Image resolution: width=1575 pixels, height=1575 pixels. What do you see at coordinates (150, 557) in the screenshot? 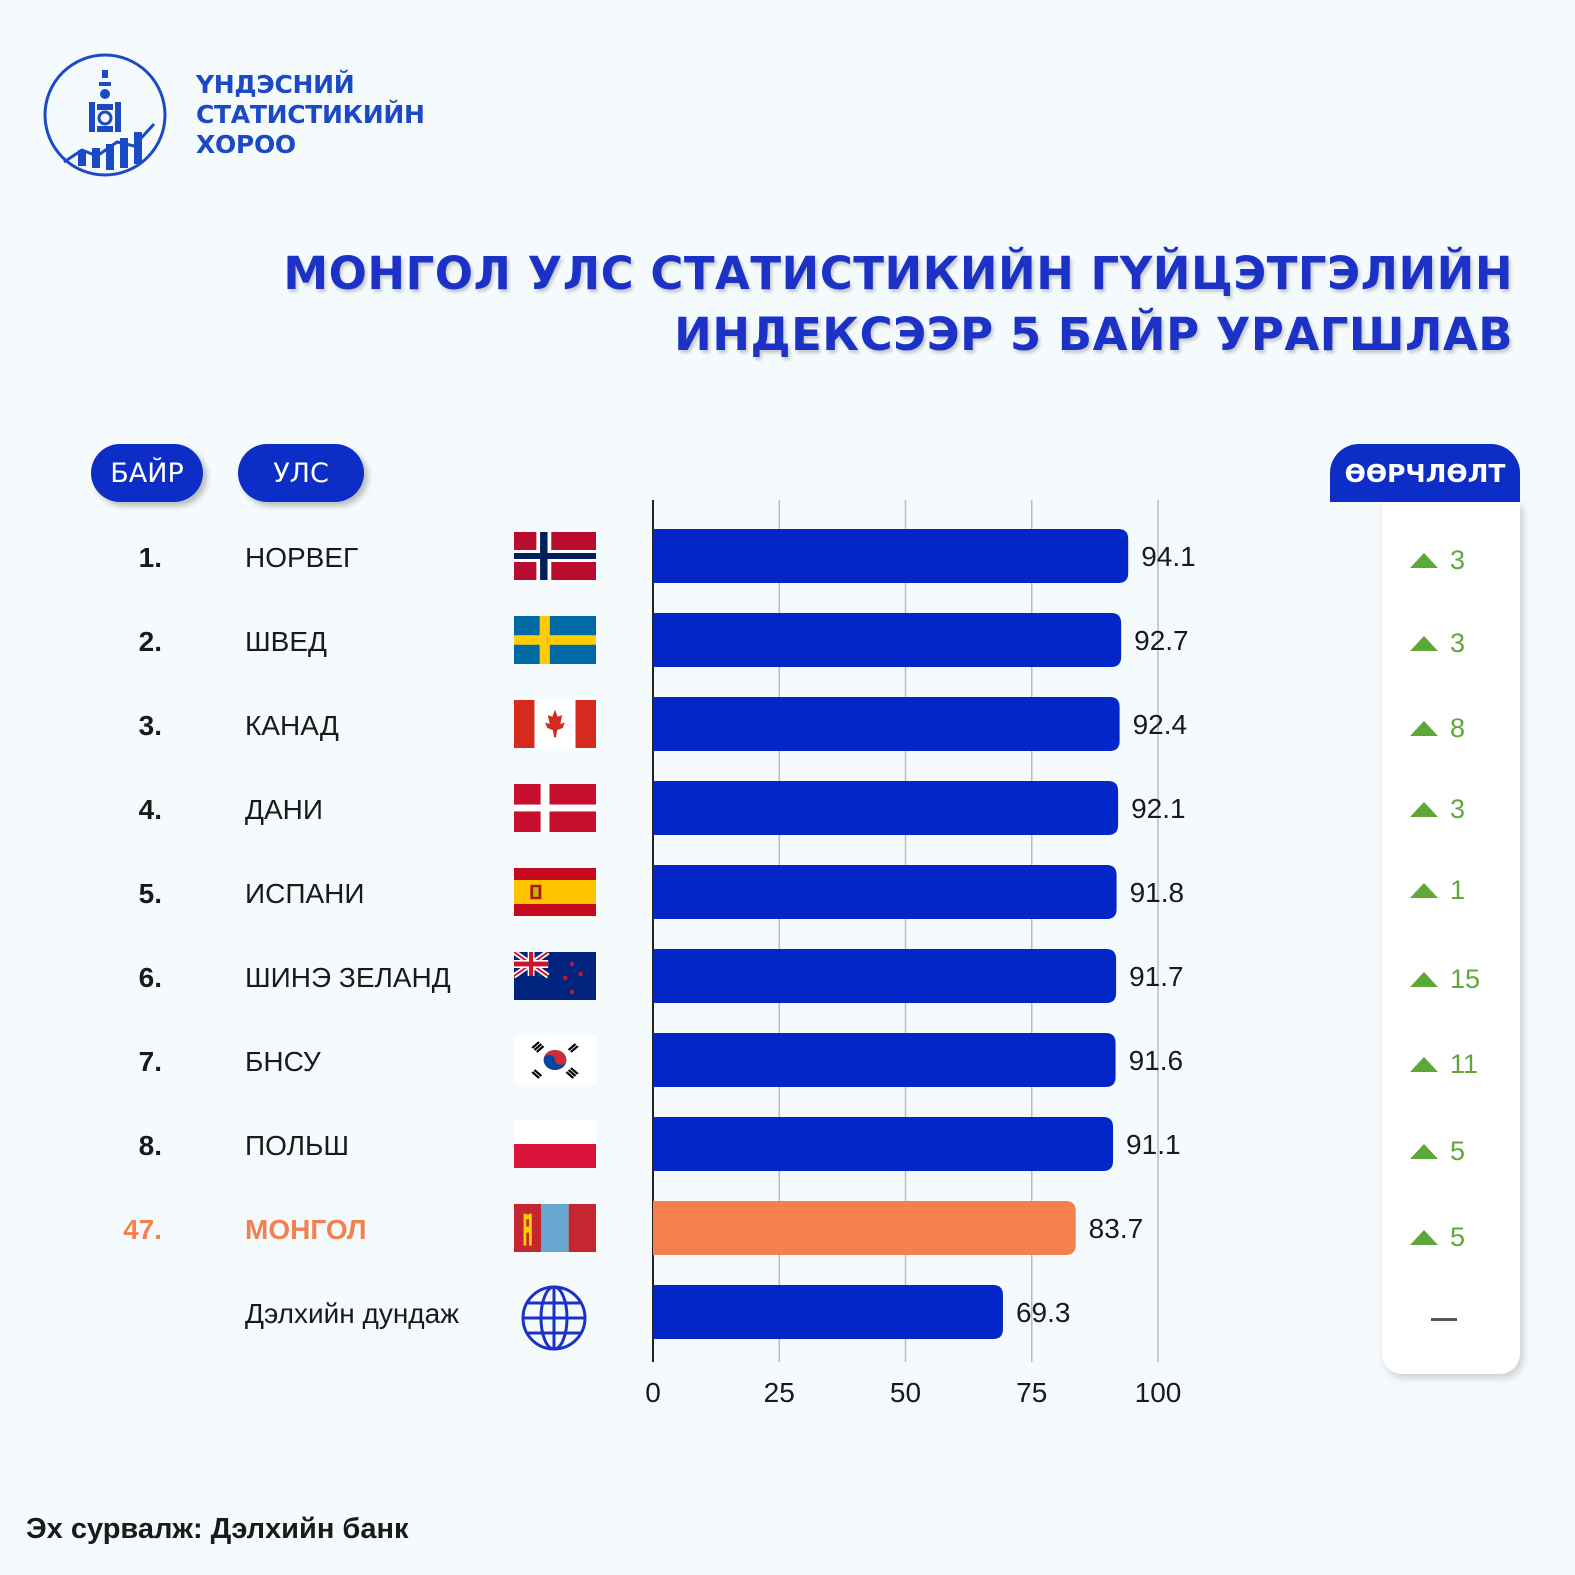
I see `rank-label: 1.` at bounding box center [150, 557].